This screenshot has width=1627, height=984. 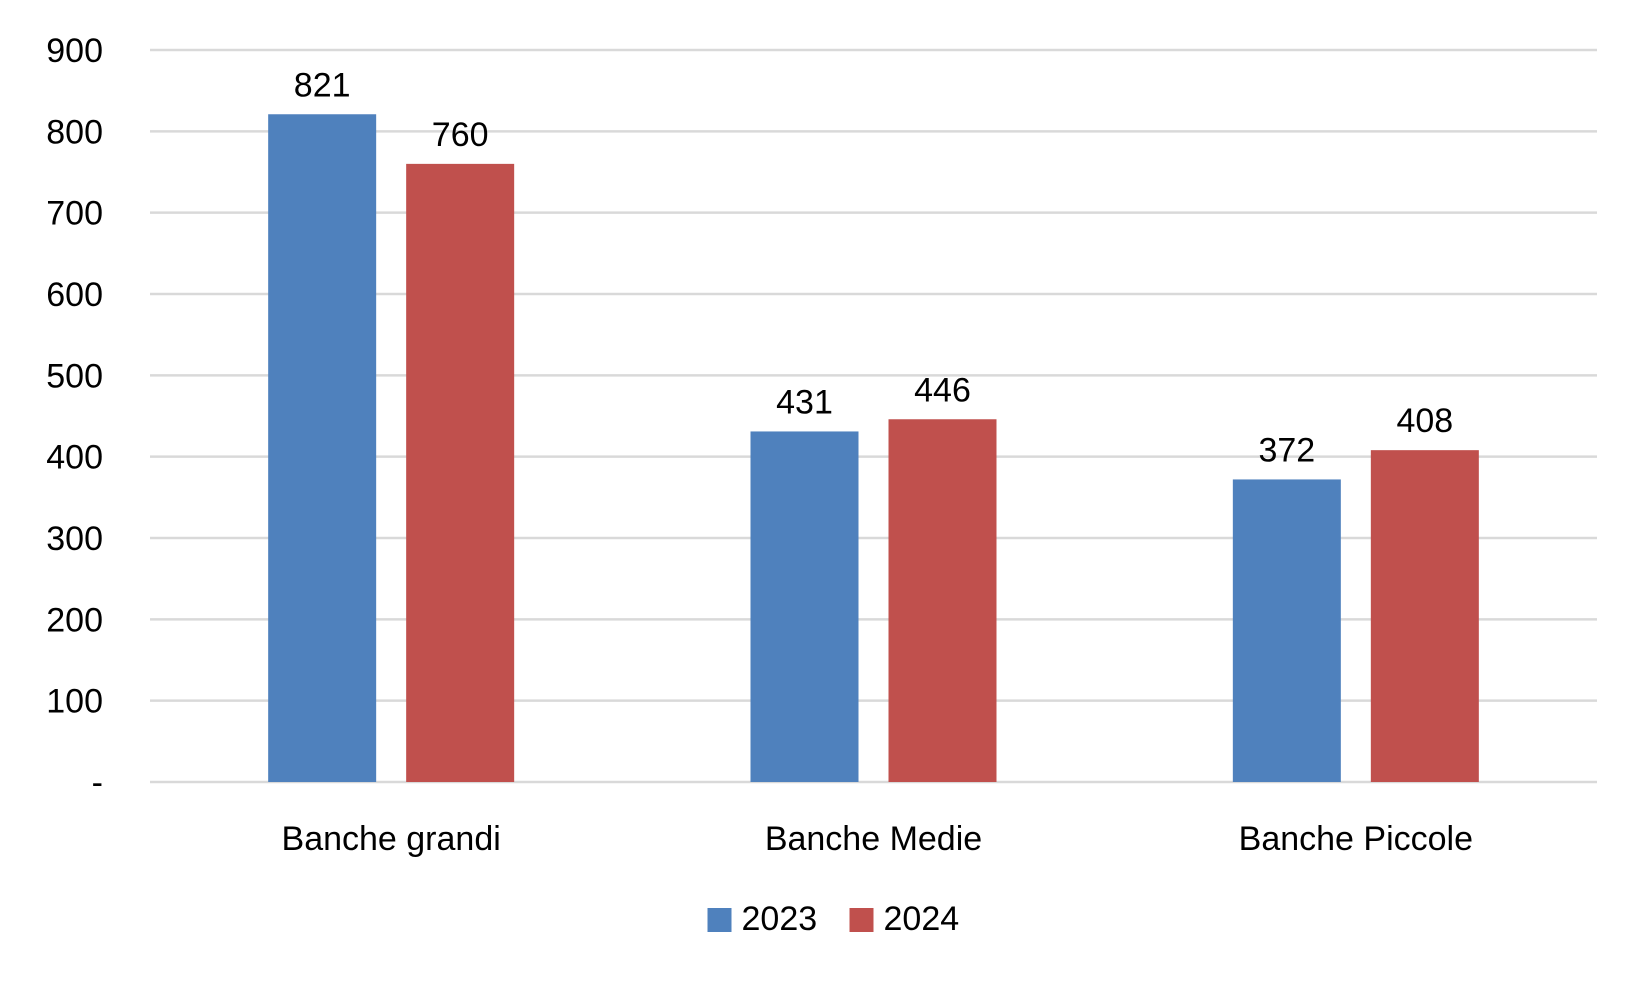 I want to click on y-tick-label: 700, so click(x=74, y=214).